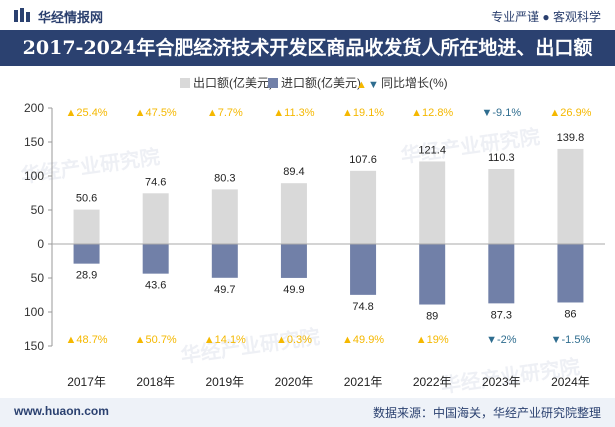 This screenshot has height=427, width=615. I want to click on import-growth-label: ▲48.7%, so click(87, 340).